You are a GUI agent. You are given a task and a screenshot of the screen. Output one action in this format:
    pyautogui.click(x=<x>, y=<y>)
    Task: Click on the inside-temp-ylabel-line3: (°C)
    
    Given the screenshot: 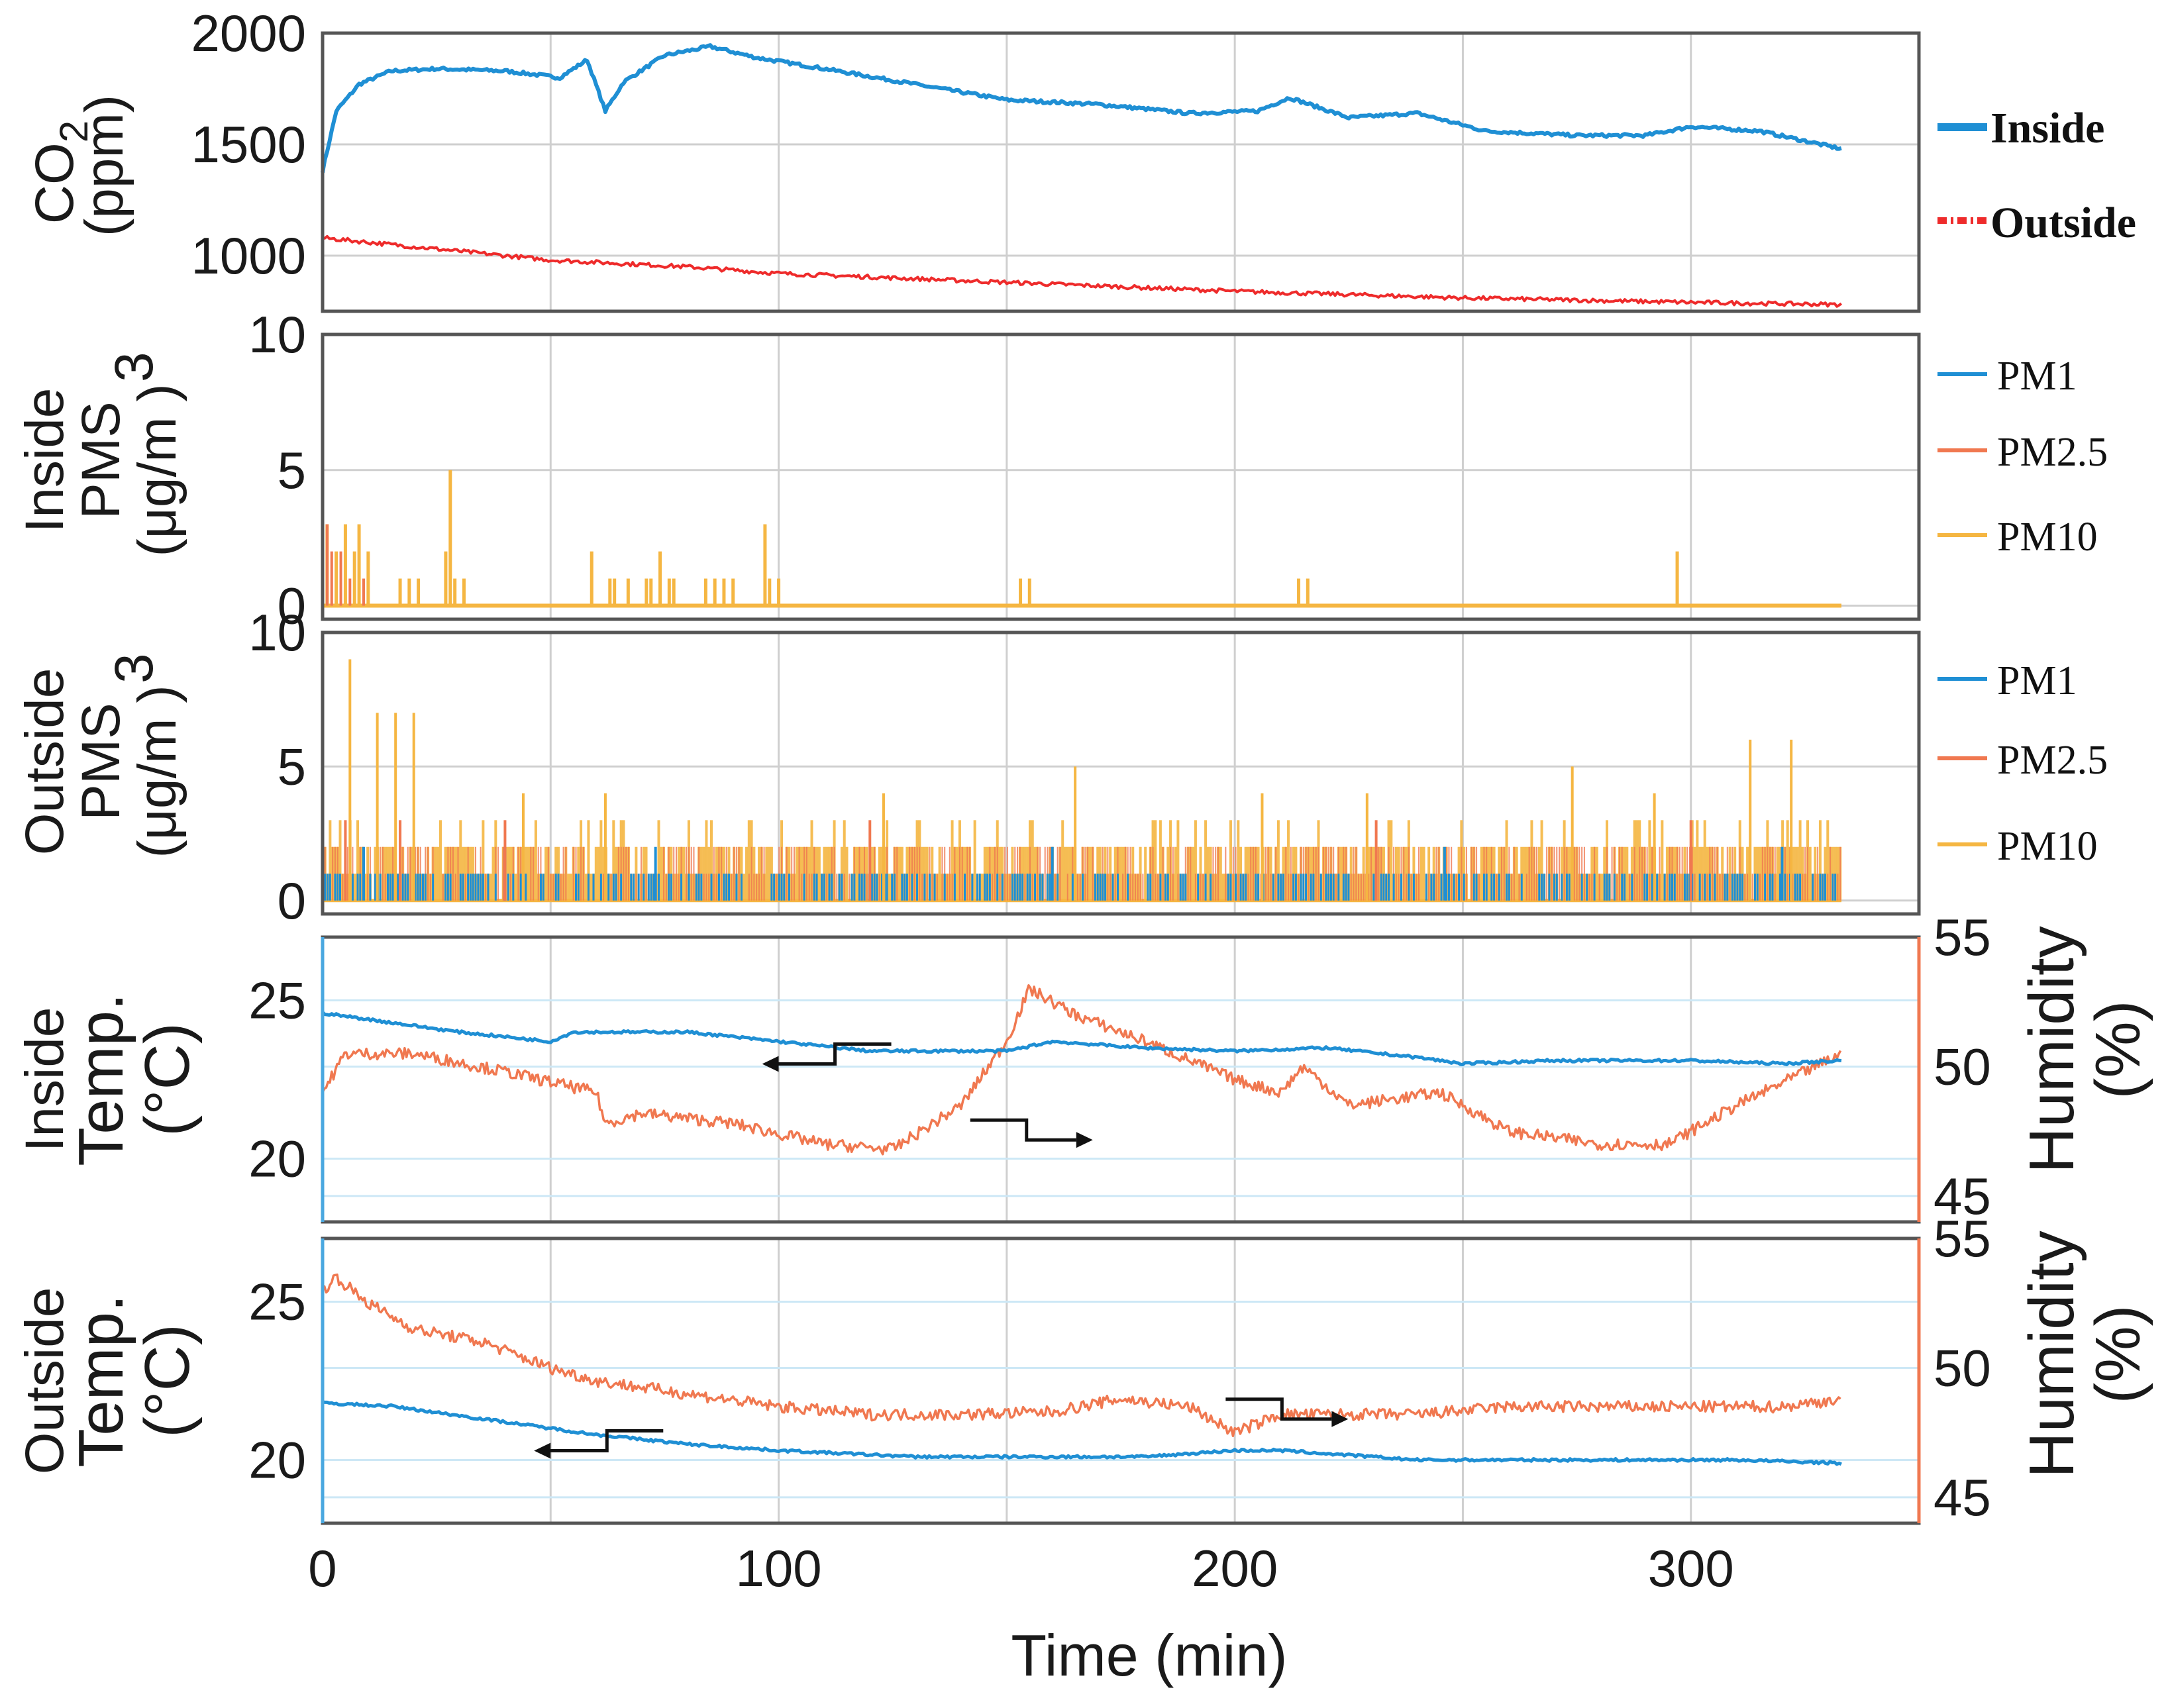 What is the action you would take?
    pyautogui.click(x=167, y=1080)
    